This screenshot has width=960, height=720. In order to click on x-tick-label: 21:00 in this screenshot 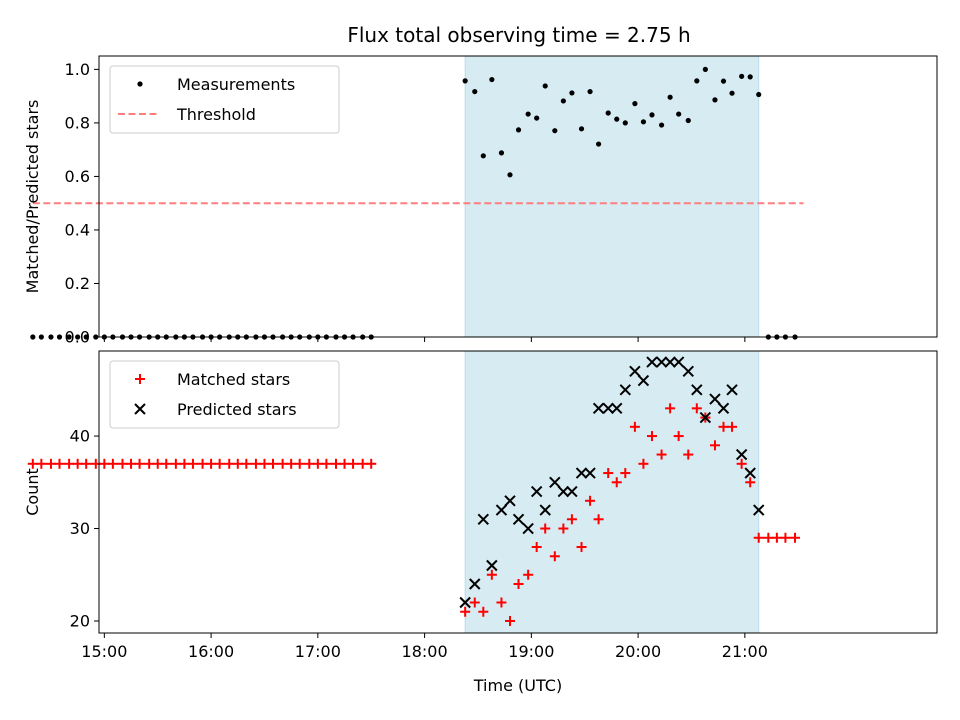, I will do `click(745, 651)`.